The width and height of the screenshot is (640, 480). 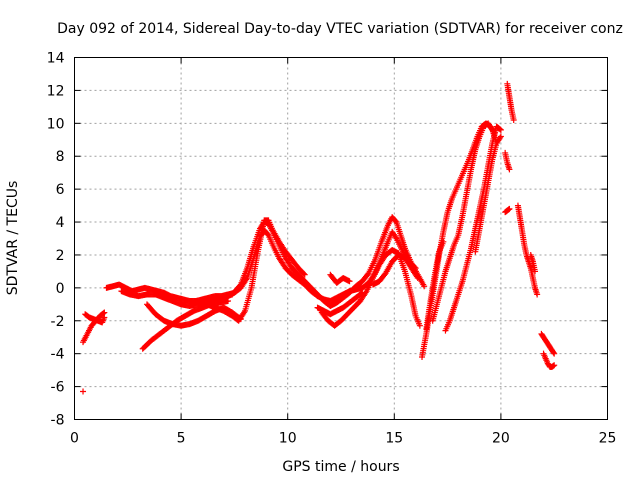 I want to click on series-track-U, so click(x=527, y=250).